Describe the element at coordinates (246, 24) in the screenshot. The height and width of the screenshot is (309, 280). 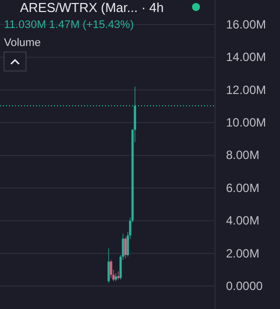
I see `y-tick-label: 16.00M` at that location.